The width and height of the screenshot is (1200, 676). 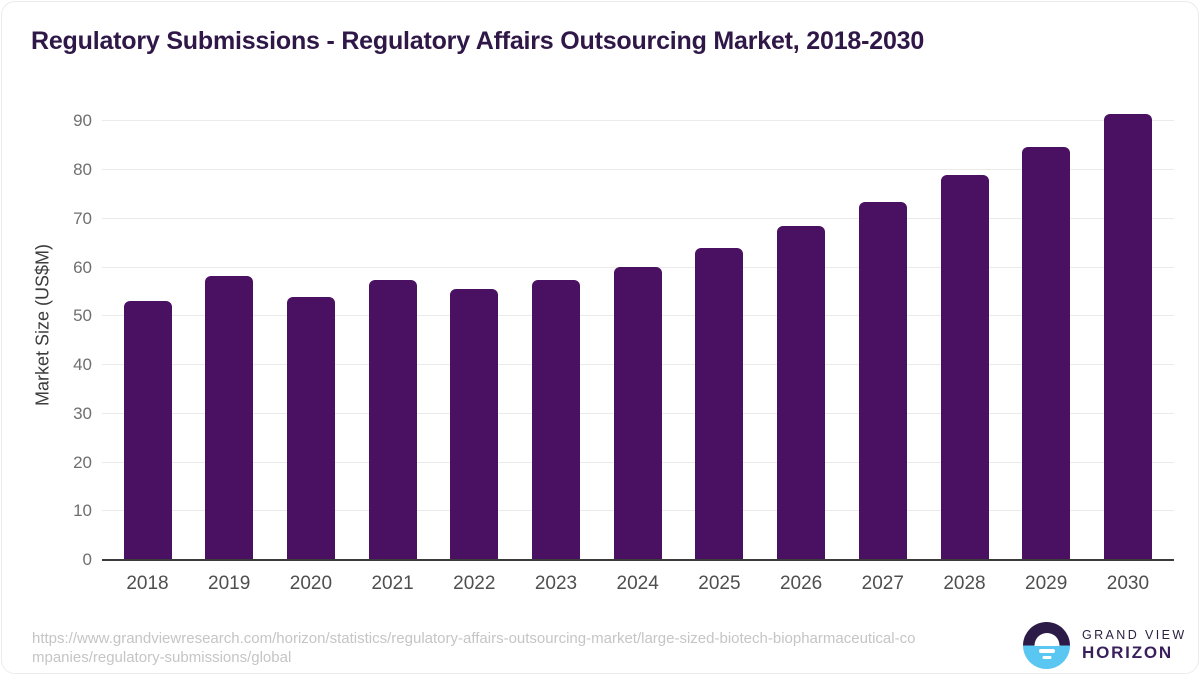 I want to click on logo-text-horizon: HORIZON, so click(x=1127, y=652).